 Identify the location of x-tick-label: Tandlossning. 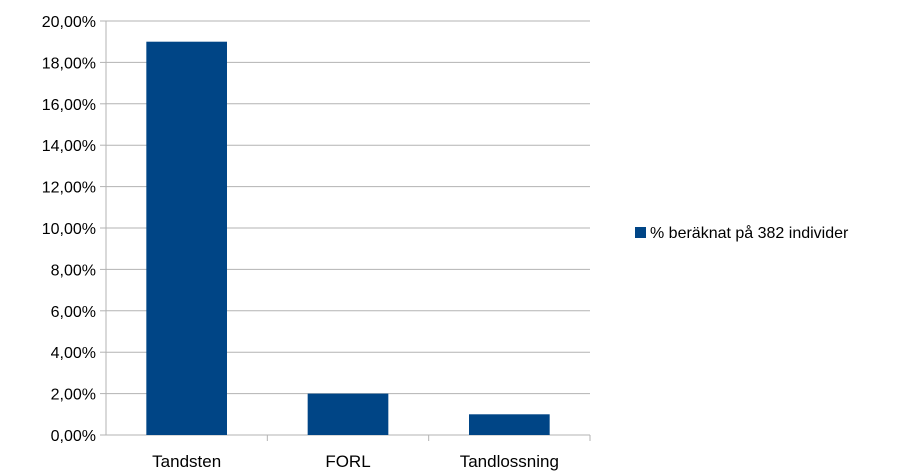
(509, 461).